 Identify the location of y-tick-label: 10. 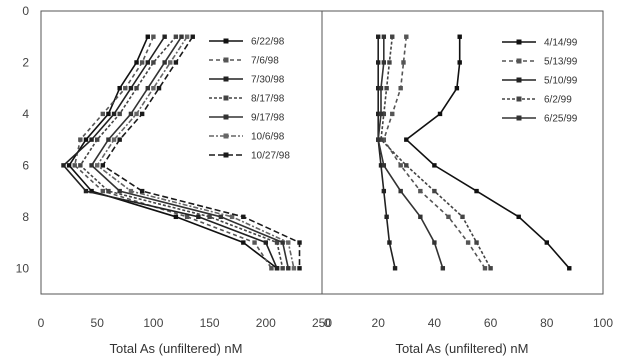
(23, 268).